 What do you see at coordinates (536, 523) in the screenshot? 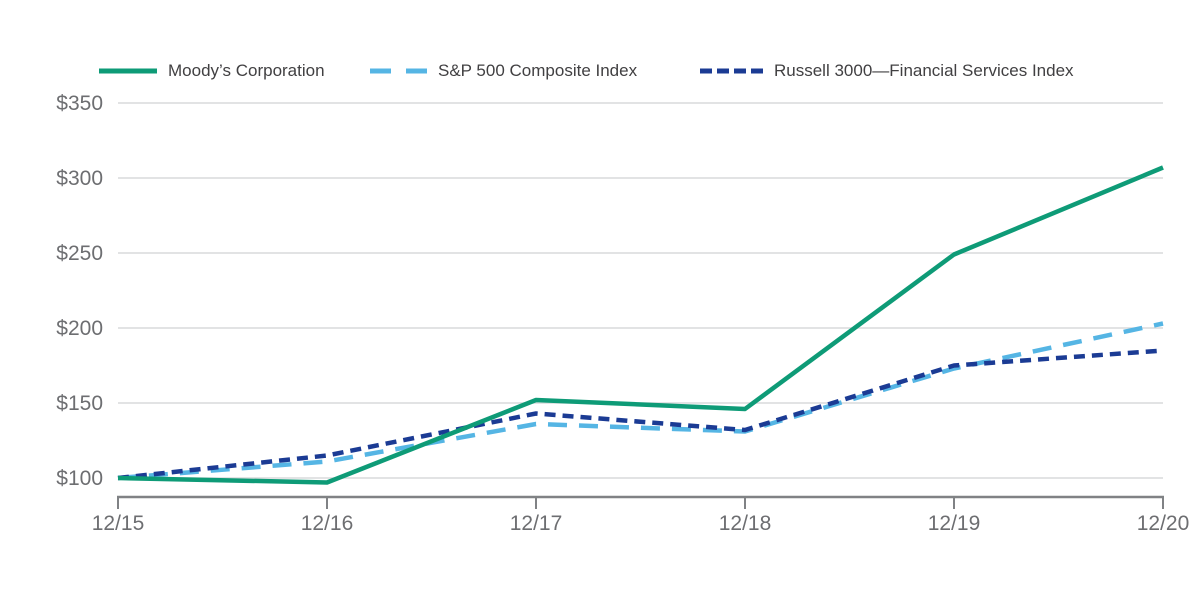
I see `x-tick-label: 12/17` at bounding box center [536, 523].